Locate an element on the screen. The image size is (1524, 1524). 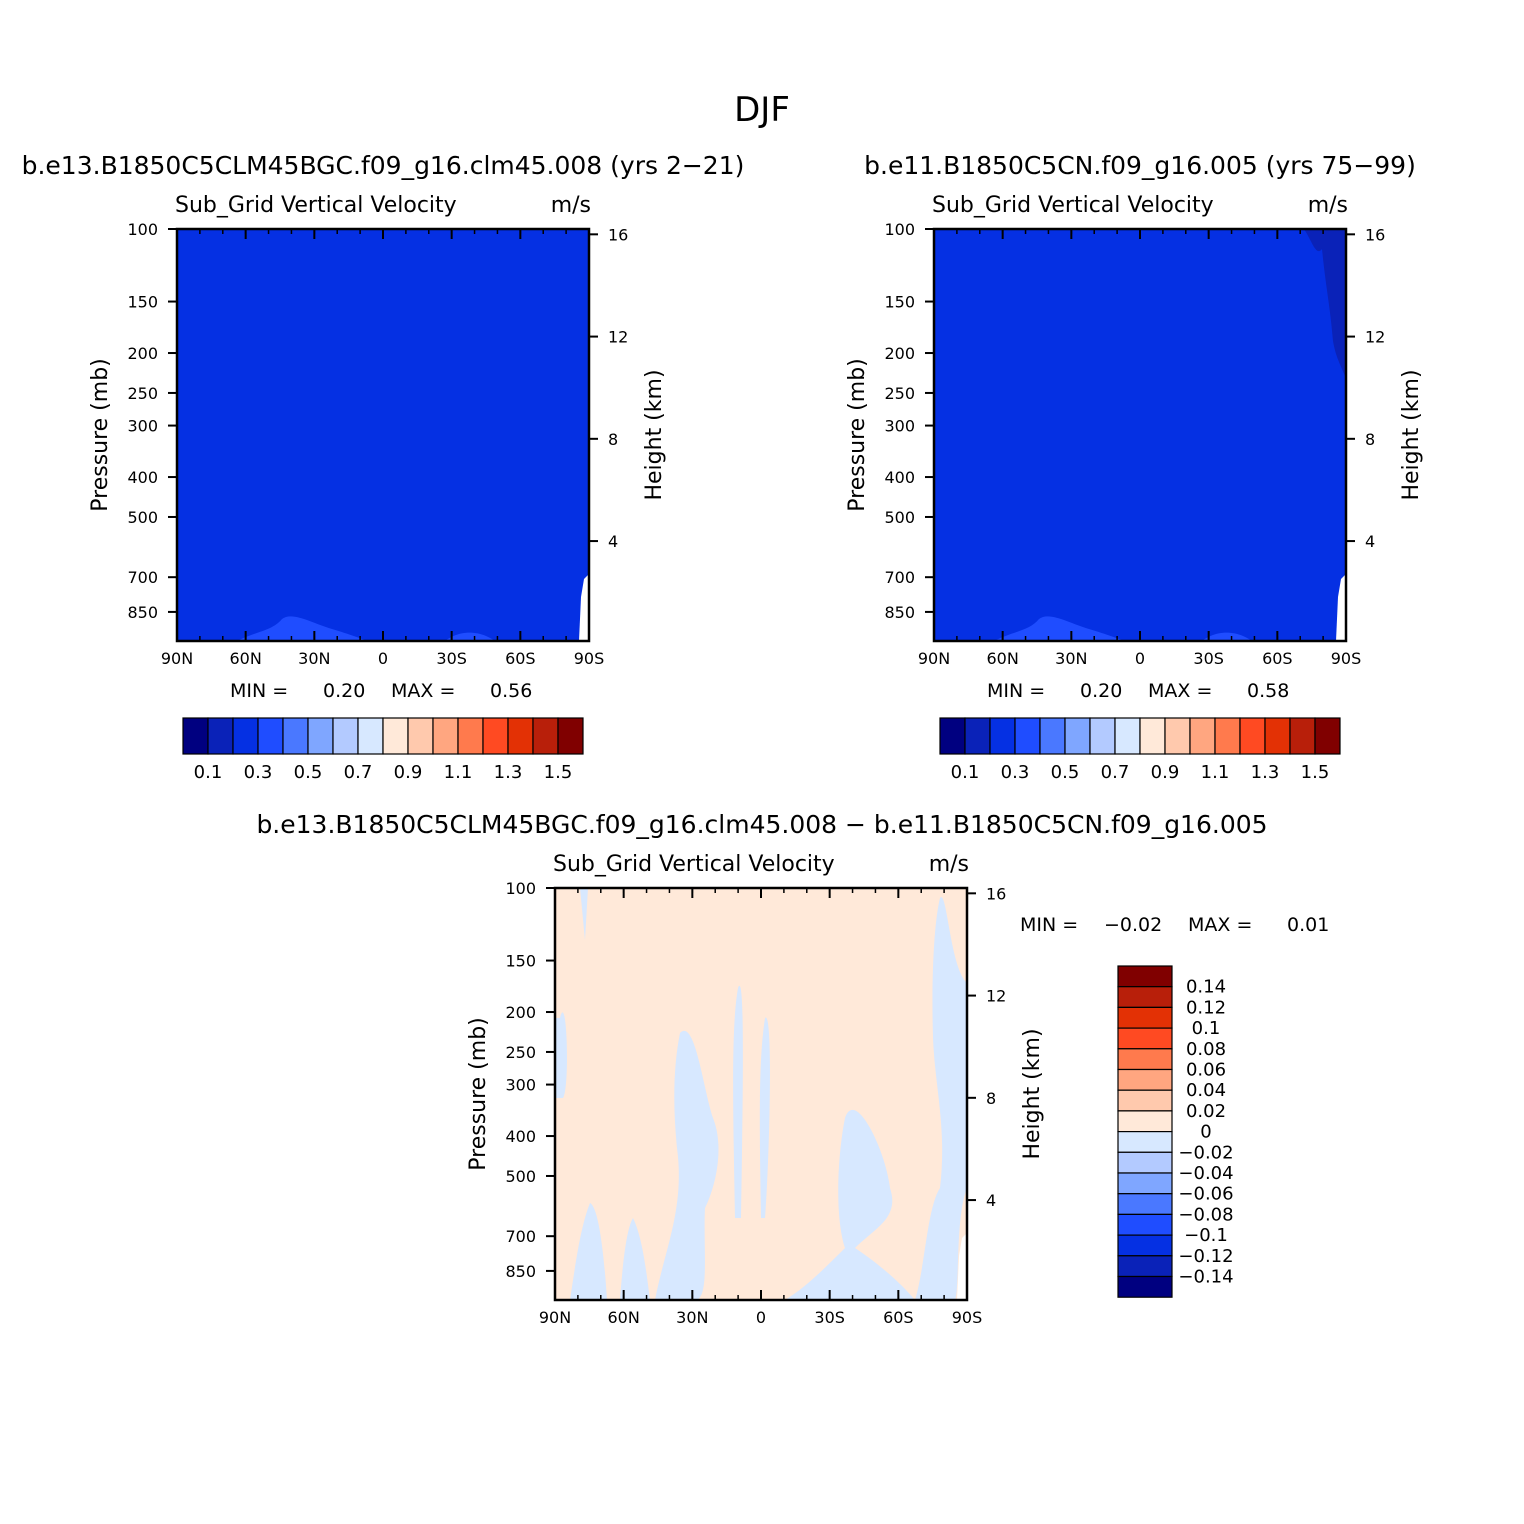
colorbar-label: −0.12 is located at coordinates (1205, 1256).